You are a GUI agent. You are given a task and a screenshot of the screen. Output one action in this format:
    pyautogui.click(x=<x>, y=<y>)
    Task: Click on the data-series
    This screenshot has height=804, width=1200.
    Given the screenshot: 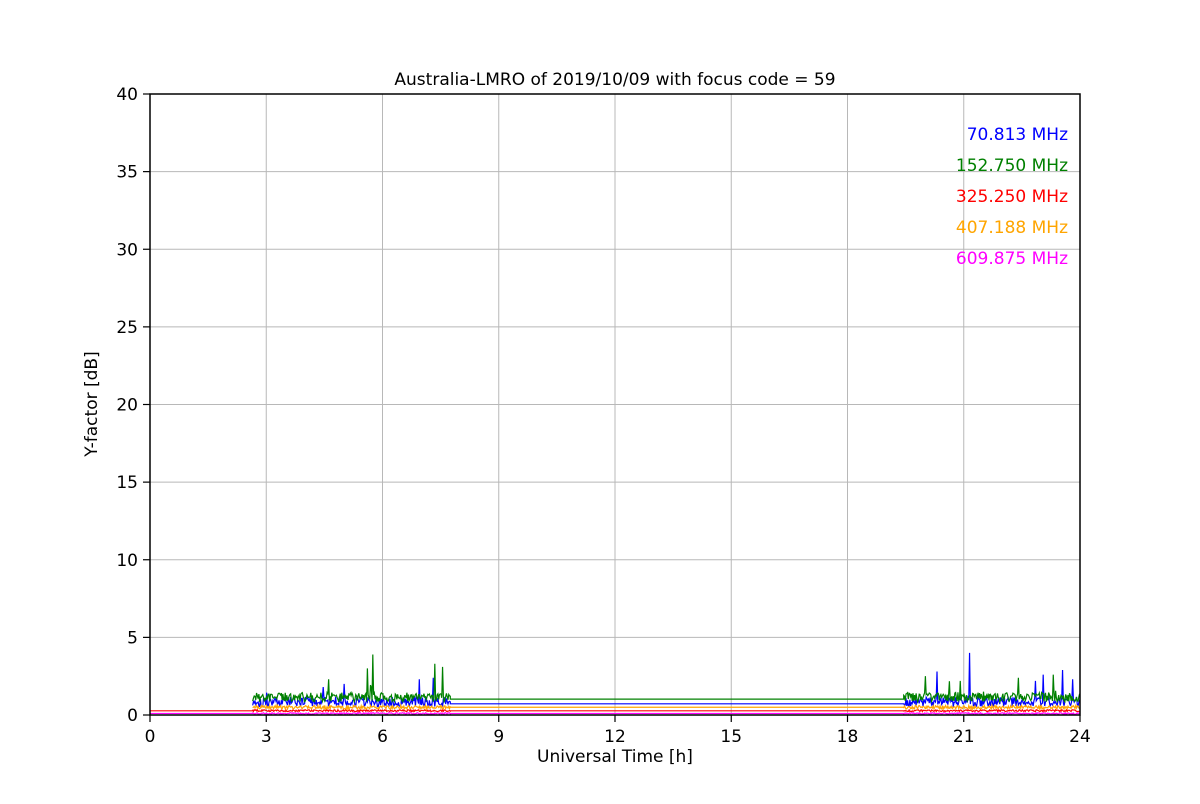 What is the action you would take?
    pyautogui.click(x=615, y=683)
    